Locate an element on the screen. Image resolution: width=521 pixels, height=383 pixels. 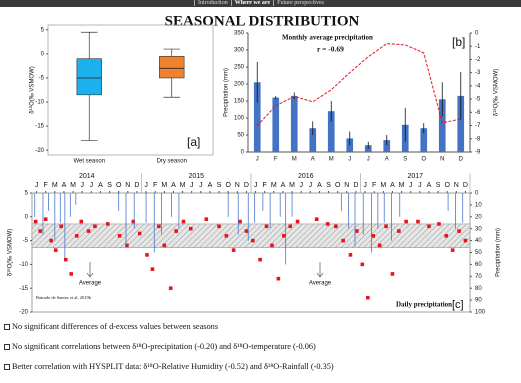
panel-label: [a] is located at coordinates (193, 142).